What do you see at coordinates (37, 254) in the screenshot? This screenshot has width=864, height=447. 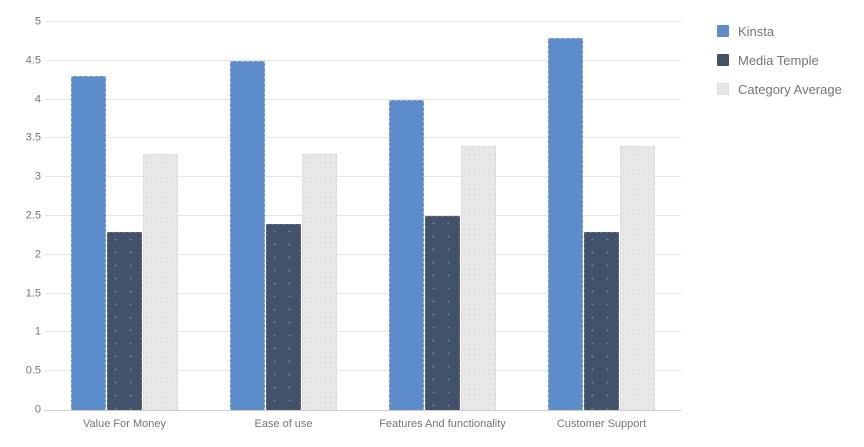 I see `y-tick-label: 2` at bounding box center [37, 254].